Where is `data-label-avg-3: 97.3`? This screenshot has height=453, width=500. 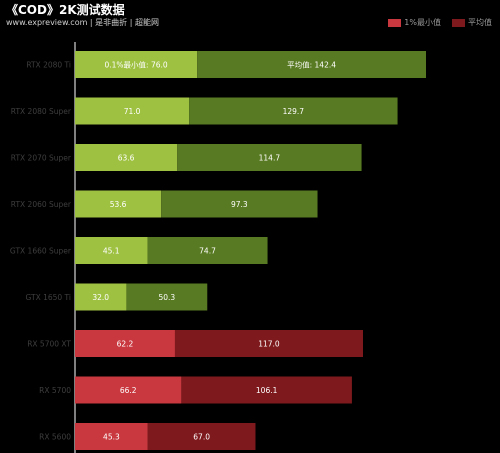
data-label-avg-3: 97.3 is located at coordinates (239, 204).